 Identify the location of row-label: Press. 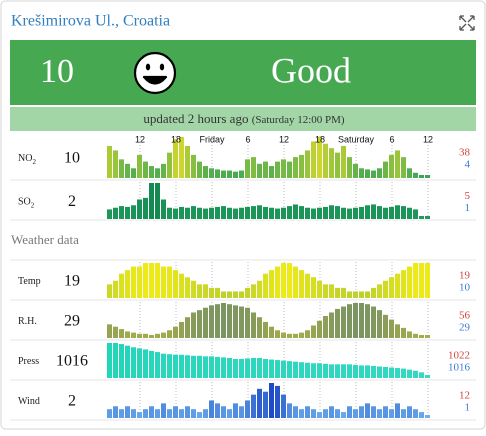
(28, 361).